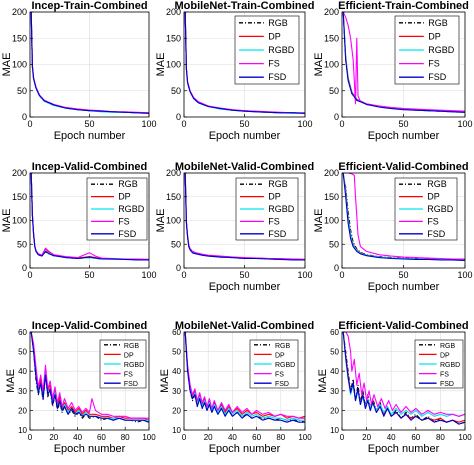 This screenshot has width=474, height=465. What do you see at coordinates (90, 326) in the screenshot?
I see `panel-title: Incep-Valid-Combined` at bounding box center [90, 326].